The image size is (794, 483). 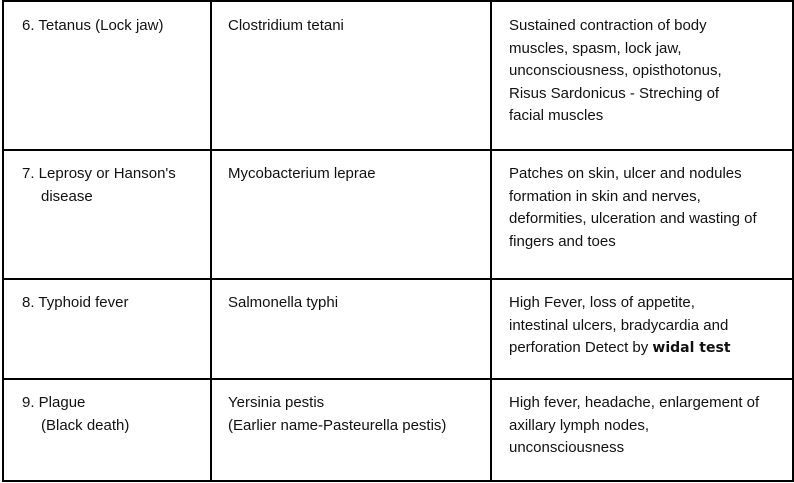 What do you see at coordinates (605, 196) in the screenshot?
I see `symptoms-text: formation in skin and nerves,` at bounding box center [605, 196].